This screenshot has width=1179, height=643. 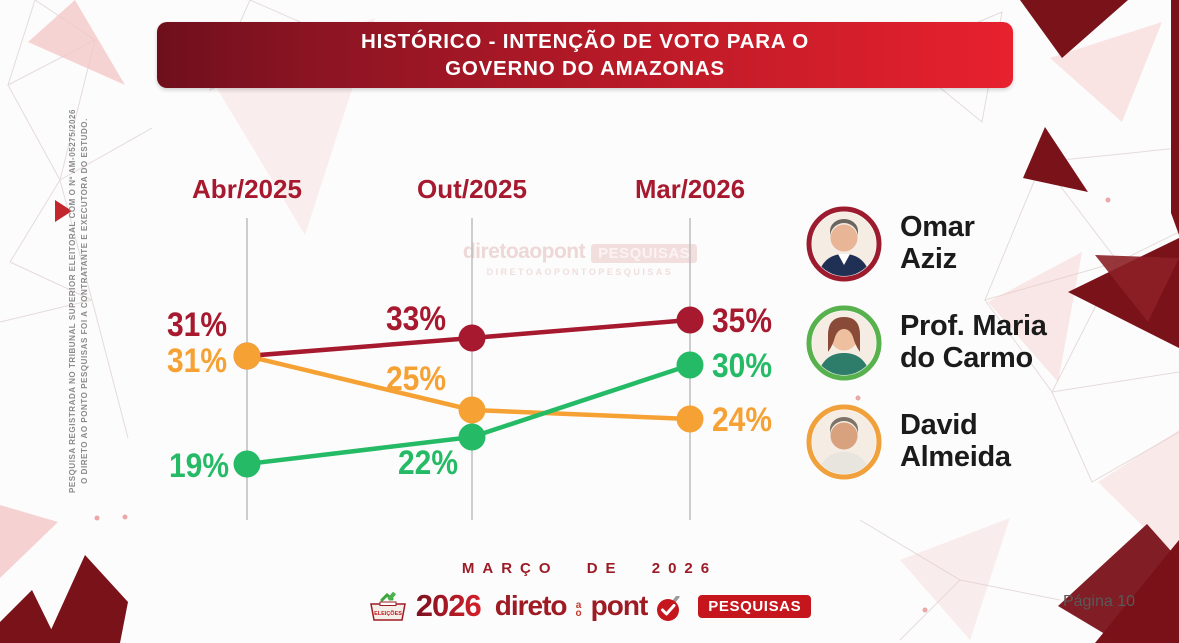 What do you see at coordinates (428, 463) in the screenshot?
I see `data-point-label: 22%` at bounding box center [428, 463].